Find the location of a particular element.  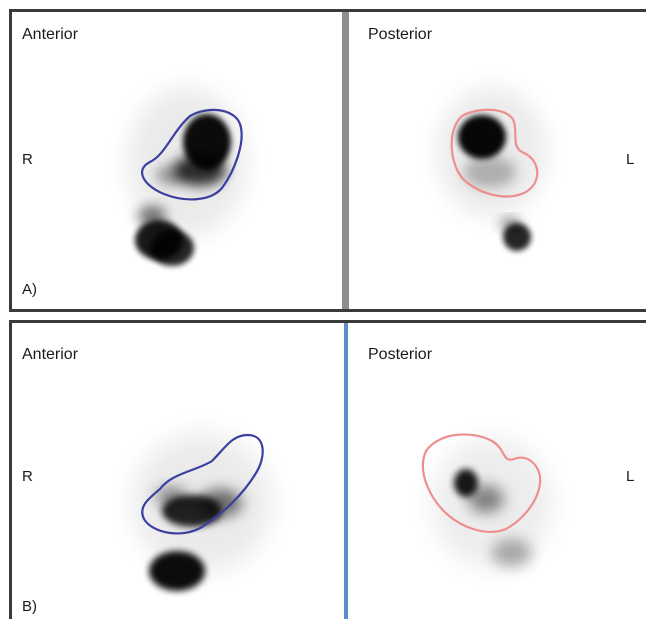

anterior-roi-outline-b is located at coordinates (202, 484).